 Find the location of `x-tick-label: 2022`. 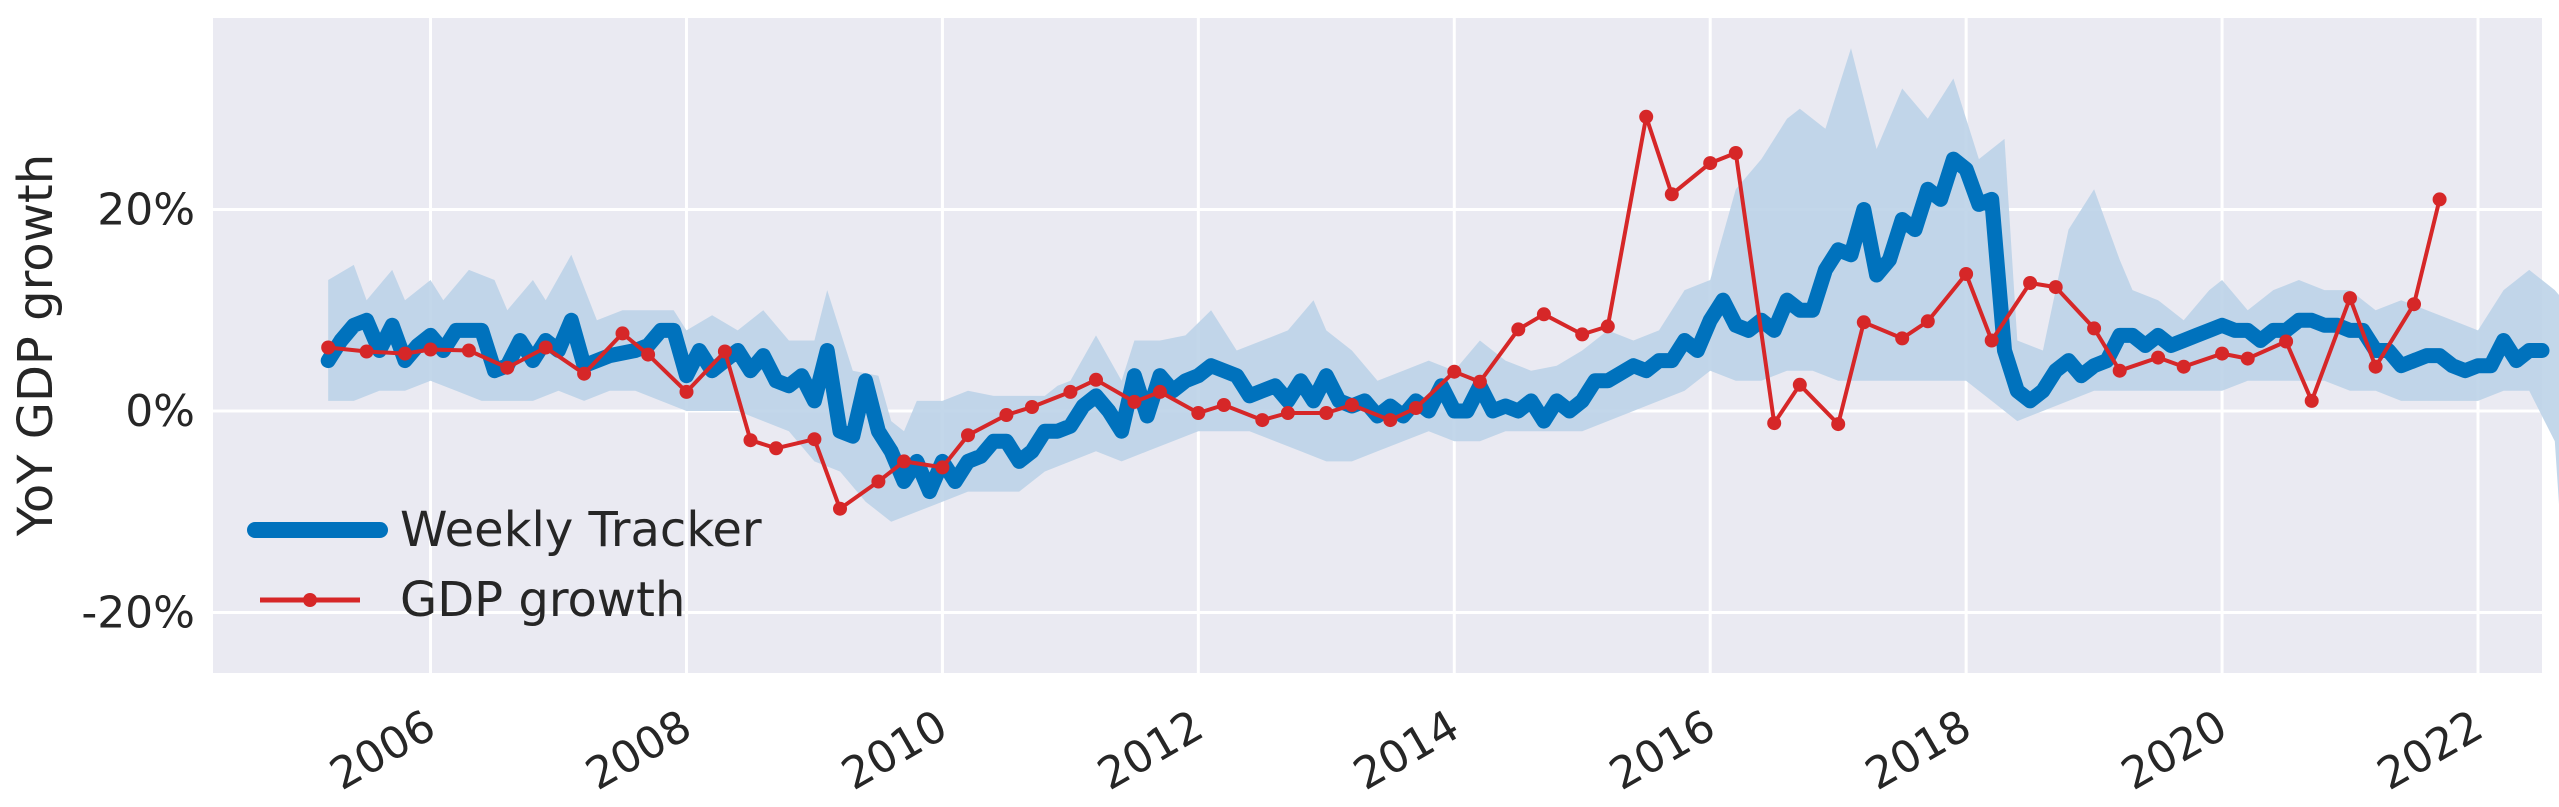

x-tick-label: 2022 is located at coordinates (2430, 750).